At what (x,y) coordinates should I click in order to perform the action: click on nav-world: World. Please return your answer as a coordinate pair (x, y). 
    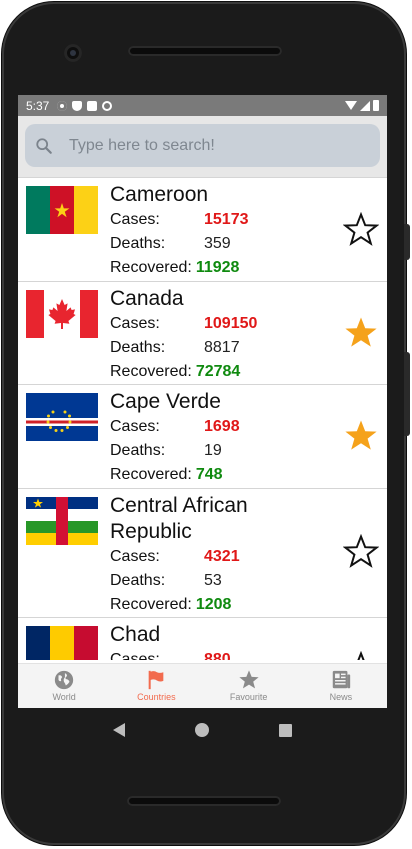
    Looking at the image, I should click on (64, 686).